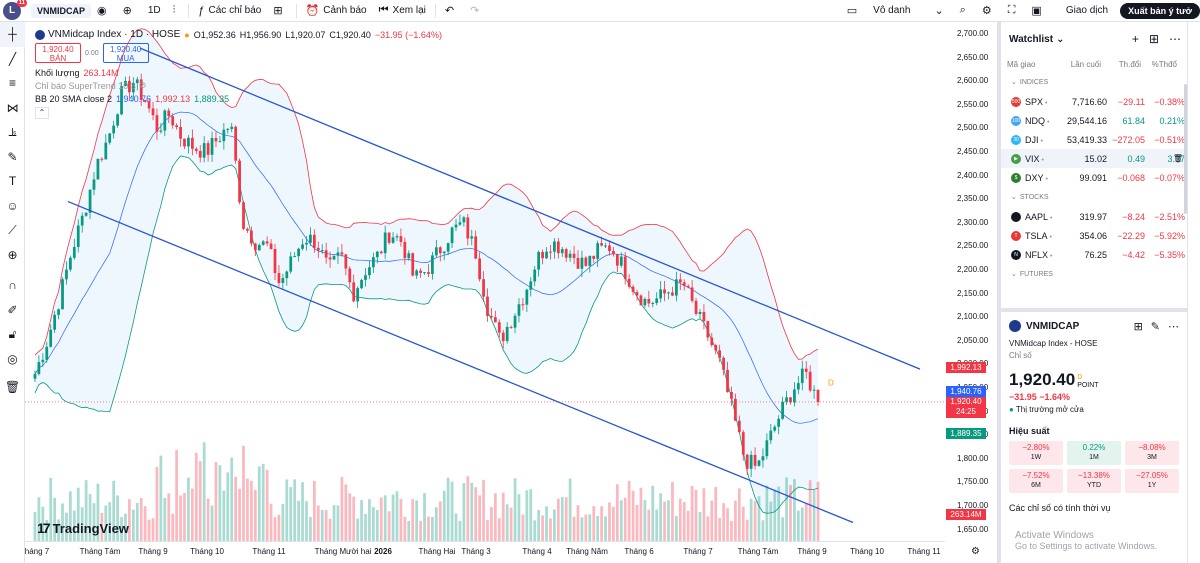 This screenshot has height=563, width=1200. What do you see at coordinates (1094, 139) in the screenshot?
I see `watchlist-row: 30 DJI • 53,419.33 −272.05 −0.51%` at bounding box center [1094, 139].